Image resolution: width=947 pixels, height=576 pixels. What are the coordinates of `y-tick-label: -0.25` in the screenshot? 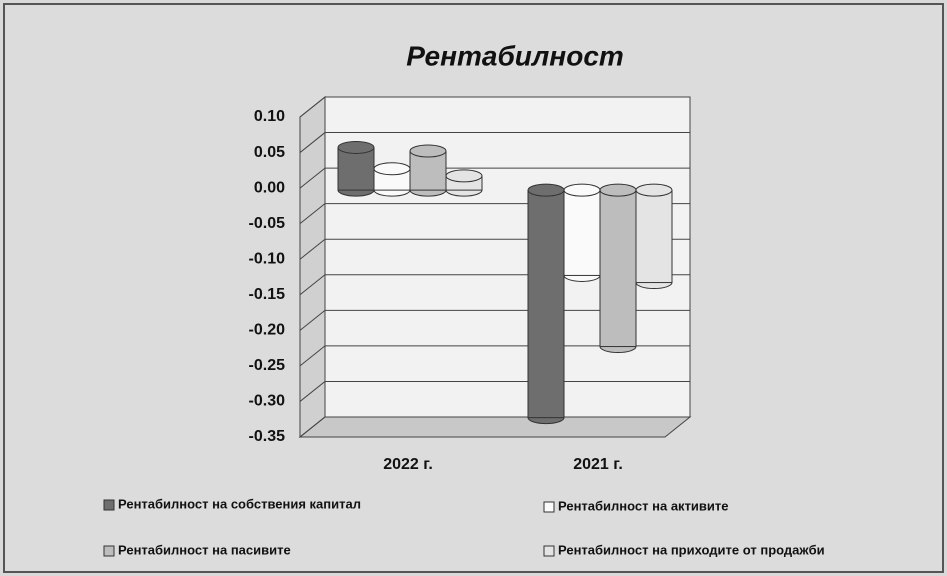 It's located at (267, 365).